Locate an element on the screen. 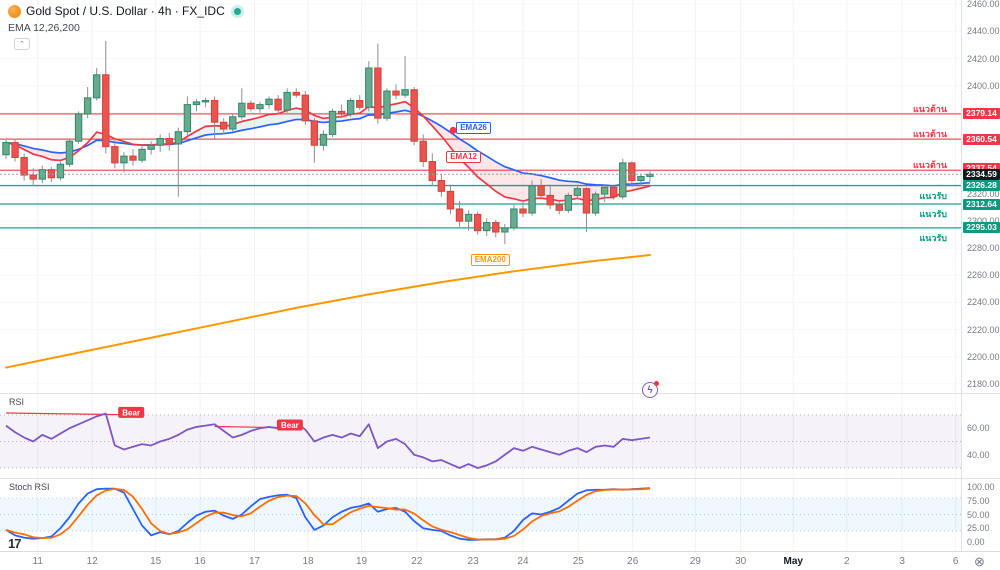 This screenshot has height=570, width=1000. annotations is located at coordinates (480, 150).